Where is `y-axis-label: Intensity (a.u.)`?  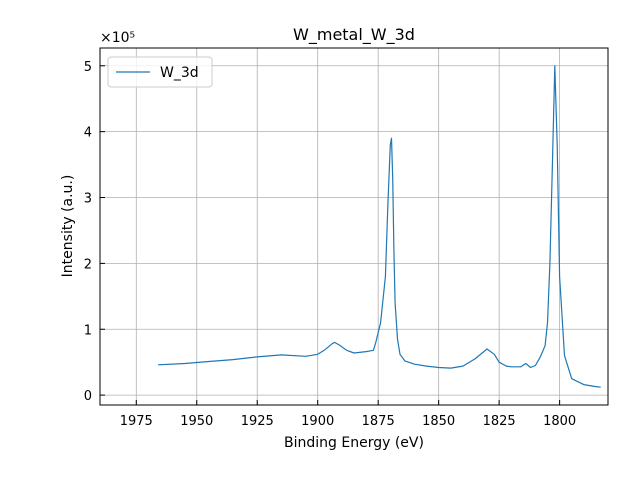
y-axis-label: Intensity (a.u.) is located at coordinates (68, 226).